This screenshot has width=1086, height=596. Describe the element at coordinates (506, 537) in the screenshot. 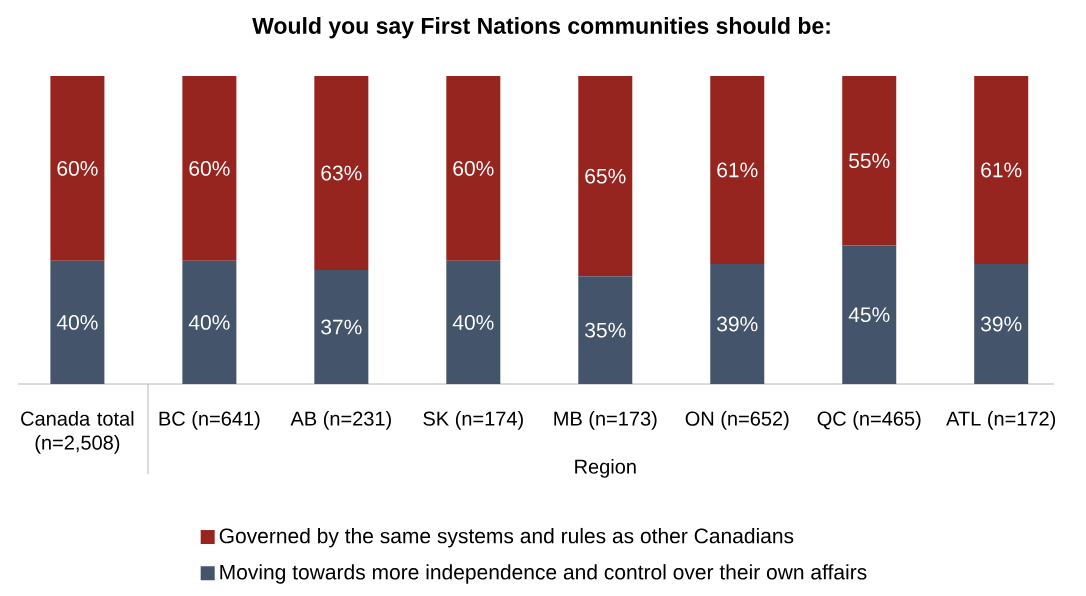

I see `legend-label: Governed by the same systems and rules as other Canadians` at that location.